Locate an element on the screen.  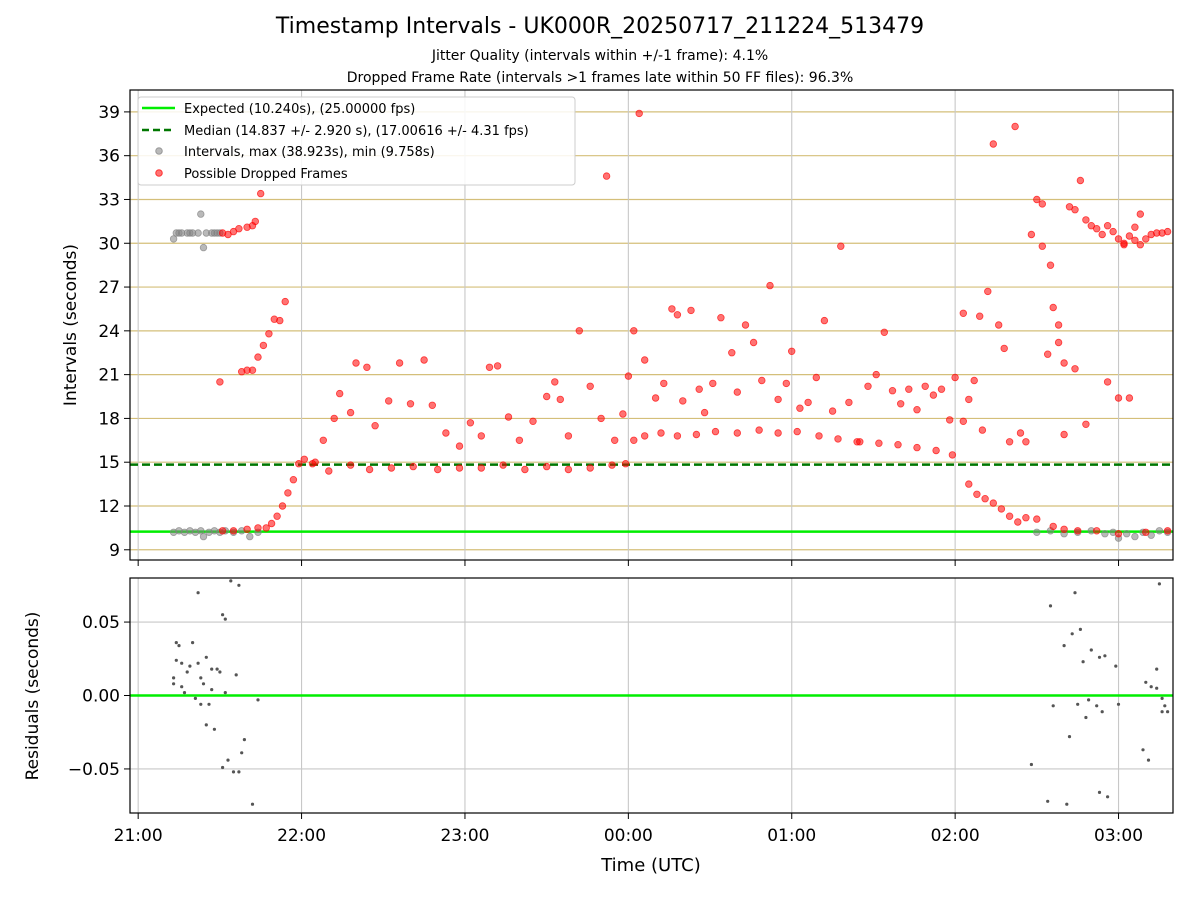
top-reference-lines is located at coordinates (651, 498).